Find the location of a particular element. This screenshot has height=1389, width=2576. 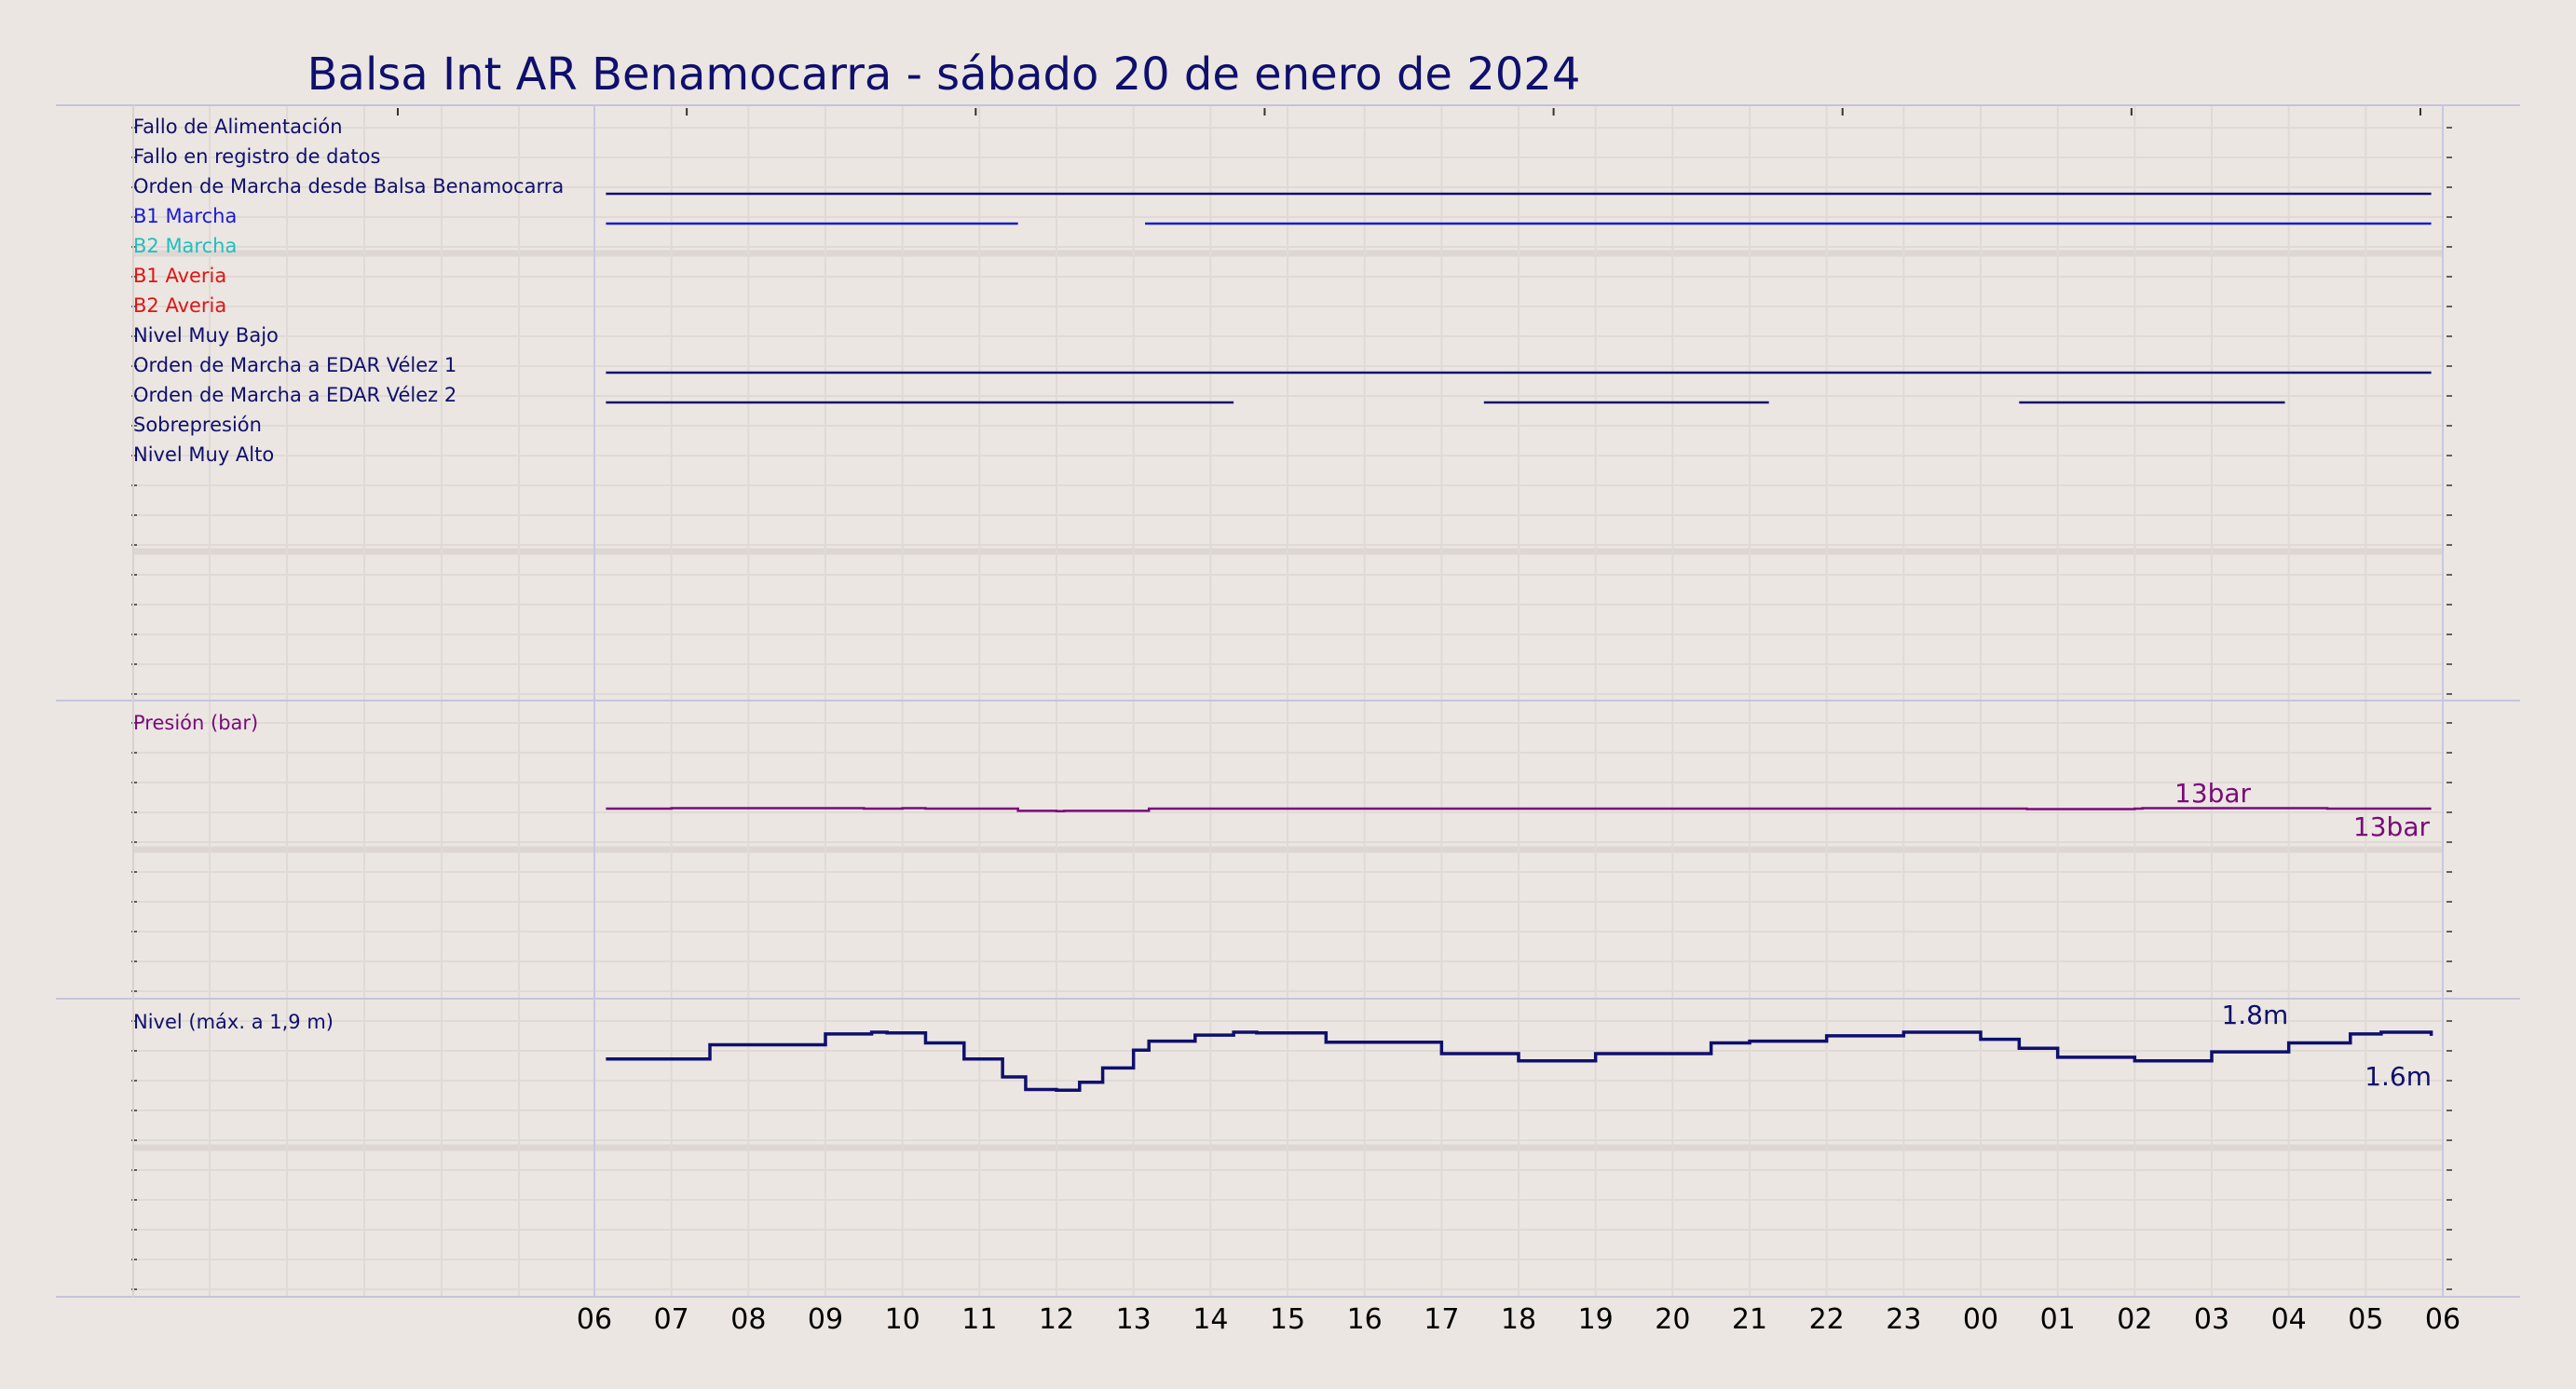

x-tick-label: 18 is located at coordinates (1518, 1319).